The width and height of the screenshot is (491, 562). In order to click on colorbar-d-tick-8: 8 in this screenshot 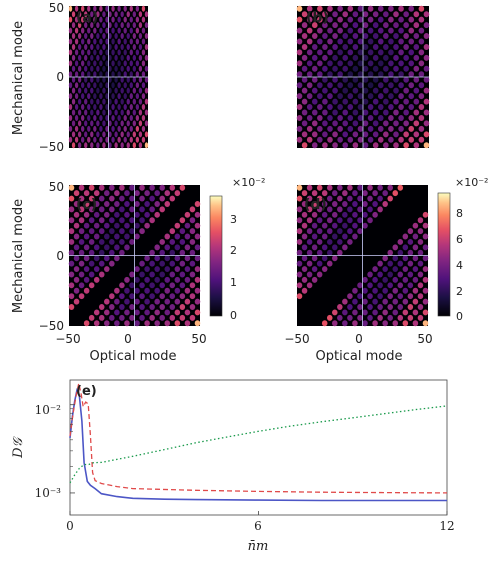, I will do `click(459, 213)`.